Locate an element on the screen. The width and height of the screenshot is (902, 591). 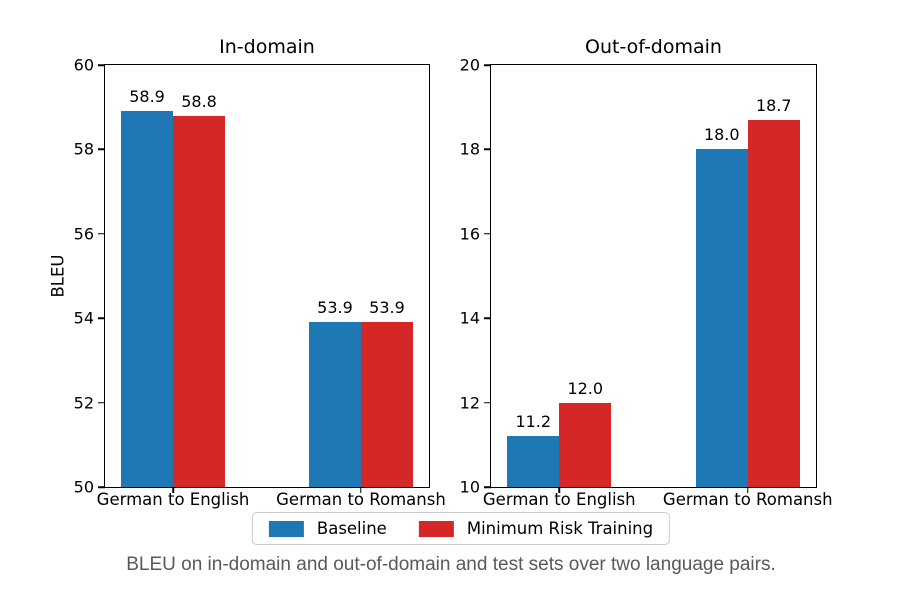
y-tick-label: 52 is located at coordinates (83, 403).